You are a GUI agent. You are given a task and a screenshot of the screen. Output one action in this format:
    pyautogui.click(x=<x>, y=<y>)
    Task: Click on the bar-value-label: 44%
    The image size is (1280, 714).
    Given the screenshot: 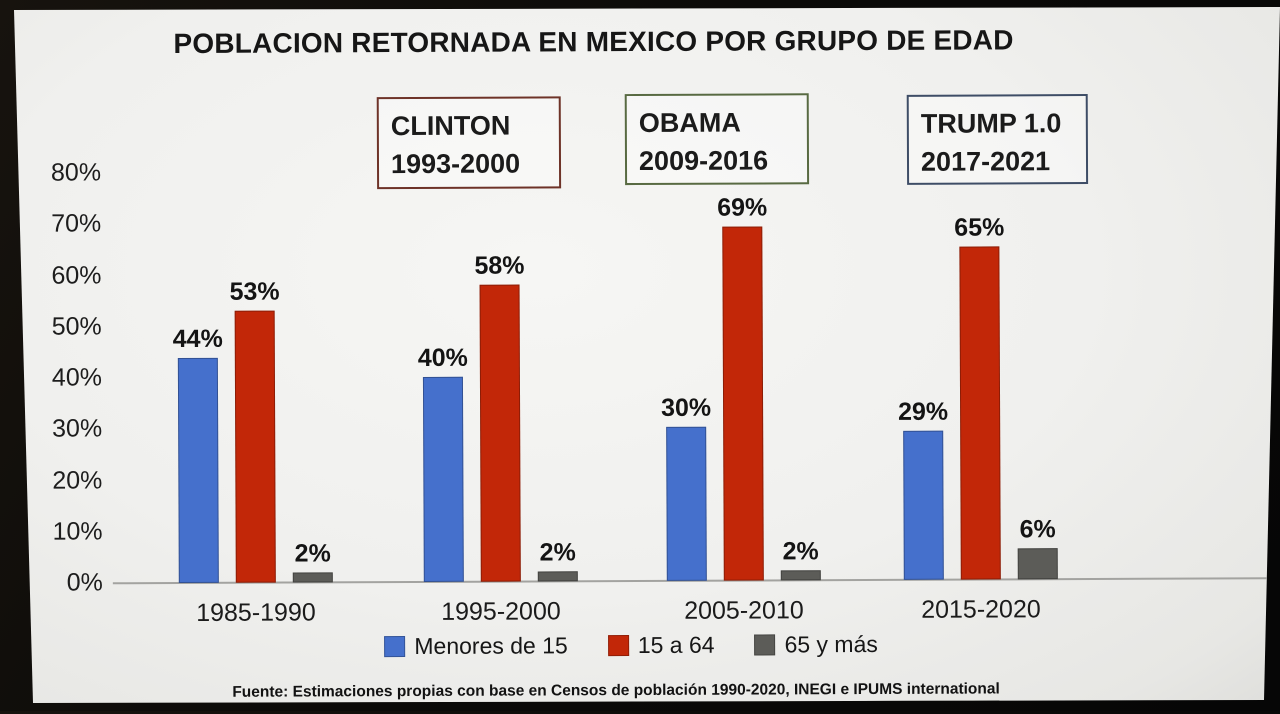 What is the action you would take?
    pyautogui.click(x=197, y=338)
    